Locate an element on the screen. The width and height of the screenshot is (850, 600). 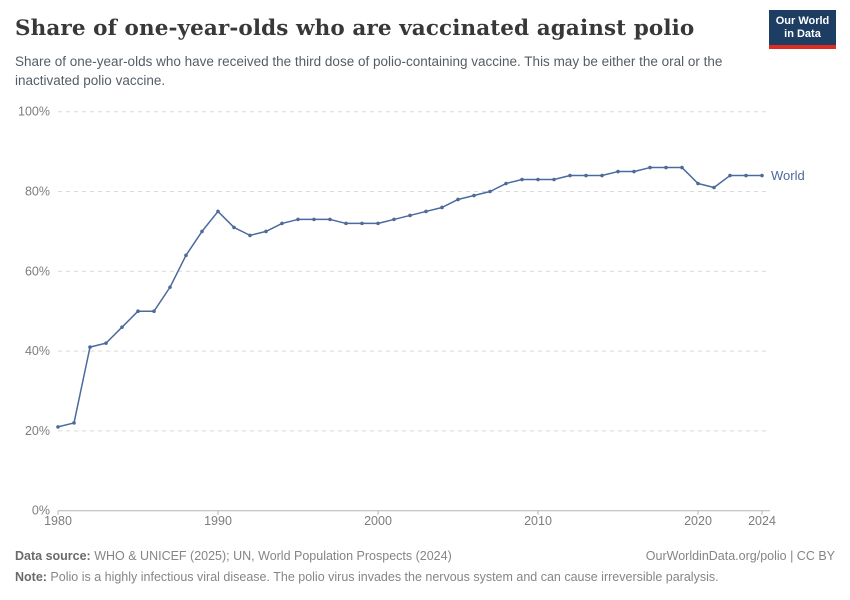
x-tick-label: 1990 is located at coordinates (218, 521).